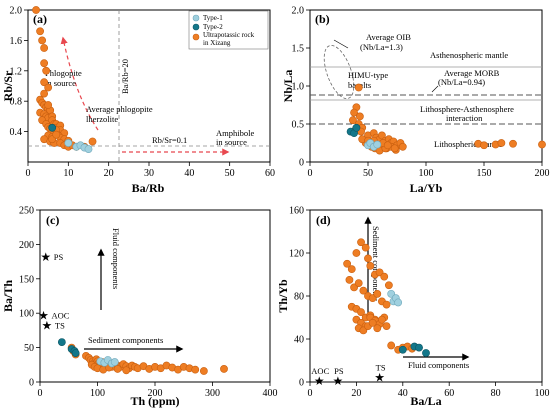  I want to click on panel-d-ref-label: PS, so click(339, 371).